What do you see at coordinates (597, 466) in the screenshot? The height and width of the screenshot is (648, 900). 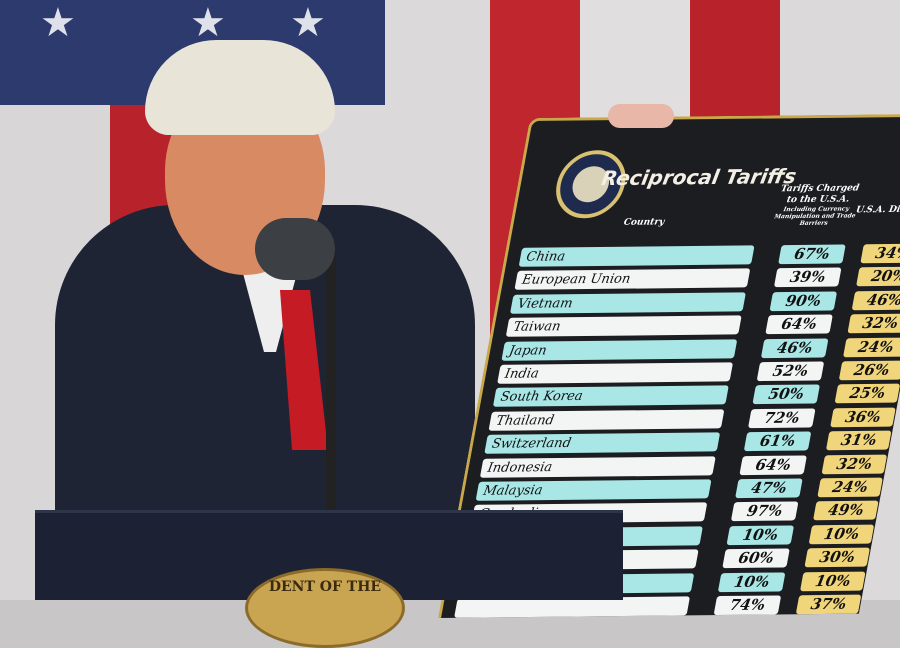 I see `country-cell: Indonesia` at bounding box center [597, 466].